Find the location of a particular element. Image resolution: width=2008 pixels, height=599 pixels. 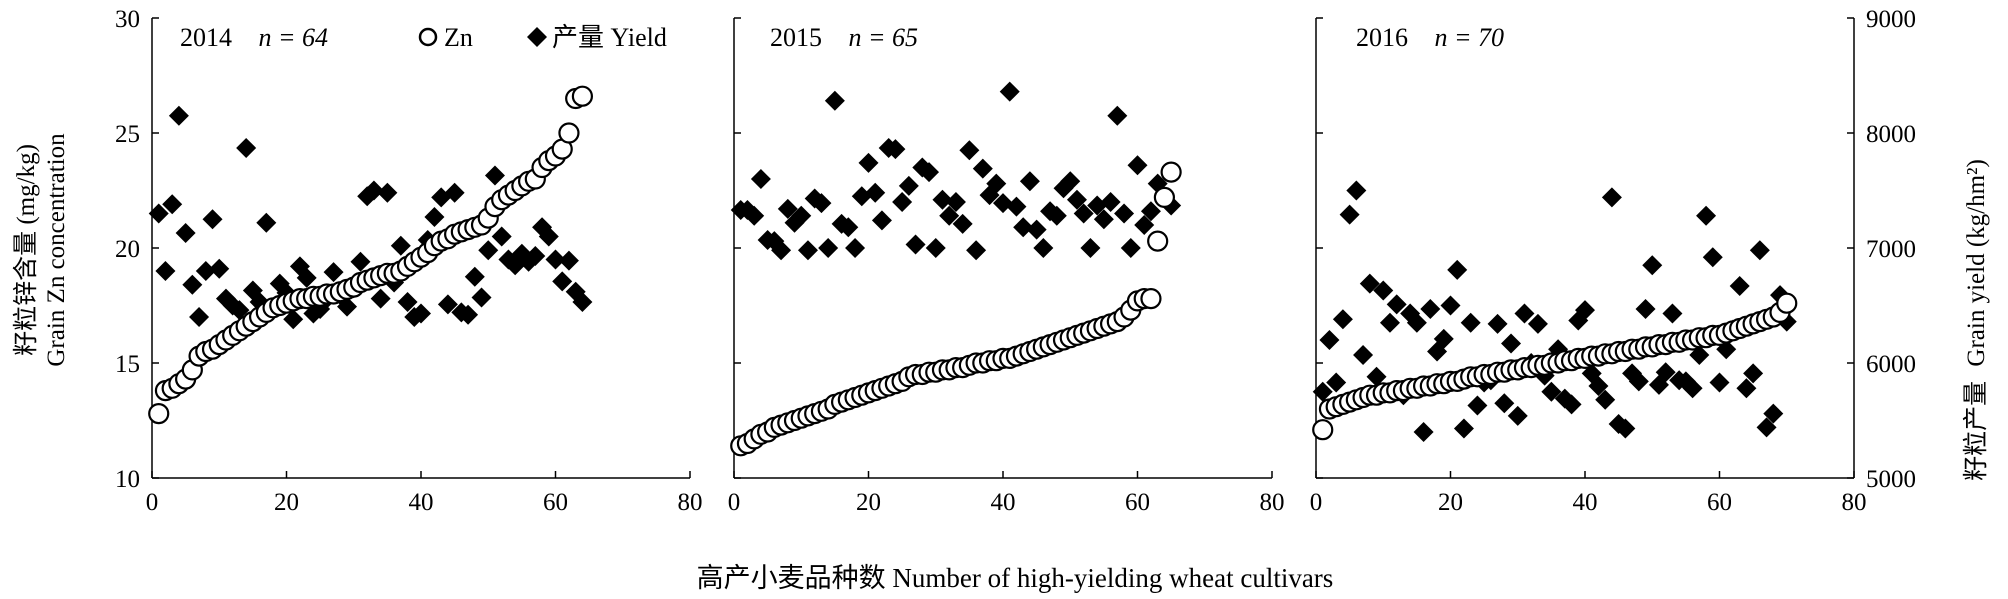

legend-zn-label: Zn is located at coordinates (458, 37).